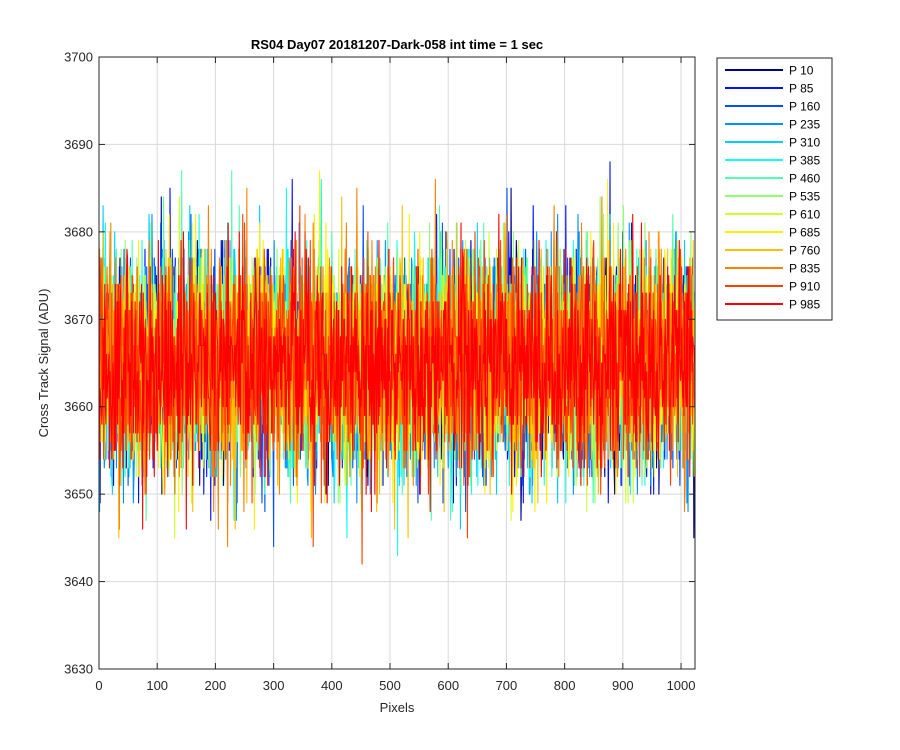 The image size is (900, 750). What do you see at coordinates (804, 305) in the screenshot?
I see `legend-label: P 985` at bounding box center [804, 305].